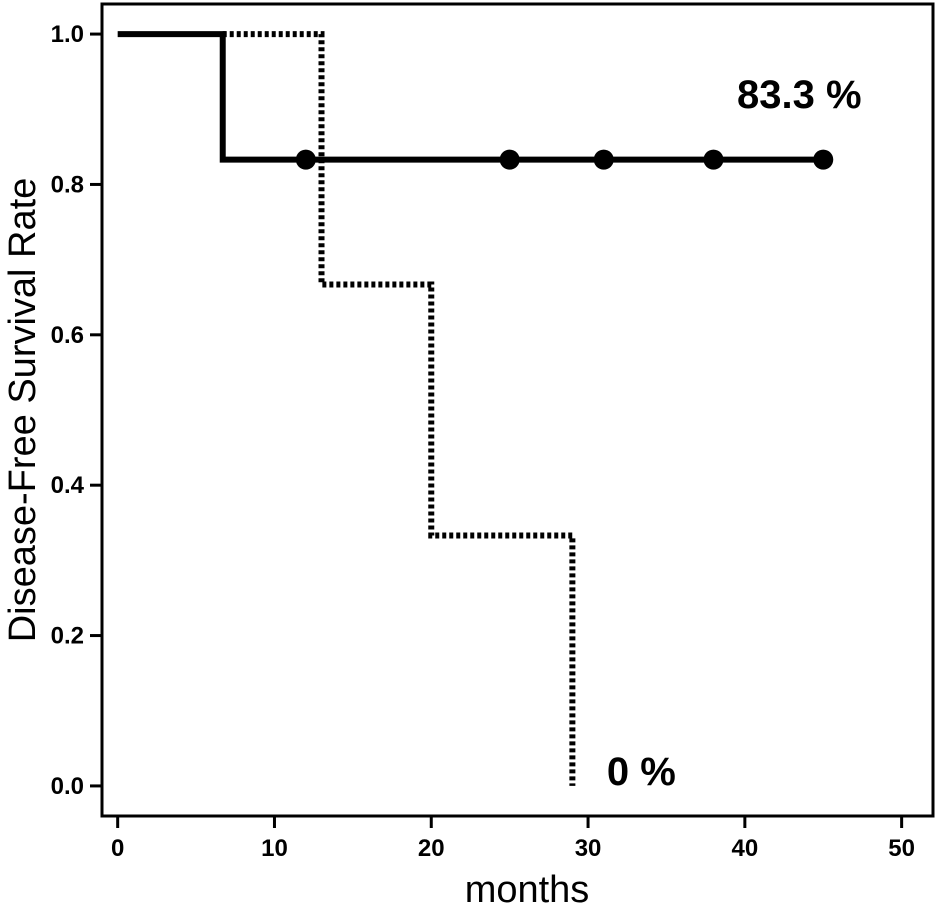 The height and width of the screenshot is (910, 945). What do you see at coordinates (799, 95) in the screenshot?
I see `annotation-label: 83.3 %` at bounding box center [799, 95].